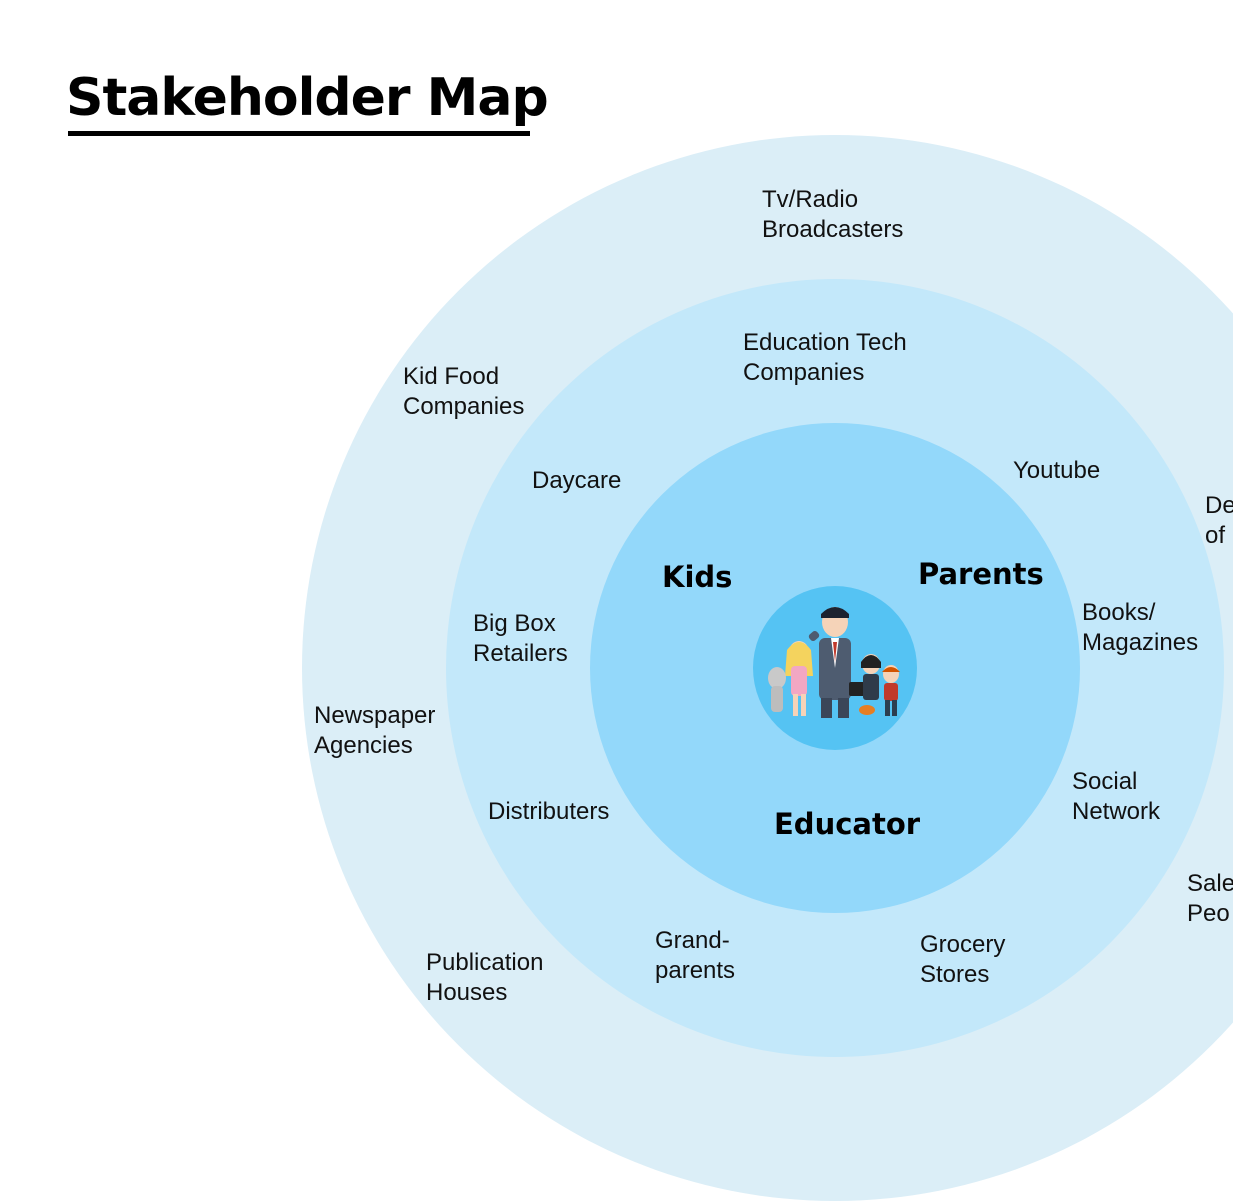 The height and width of the screenshot is (1201, 1233). Describe the element at coordinates (299, 133) in the screenshot. I see `title-underline` at that location.